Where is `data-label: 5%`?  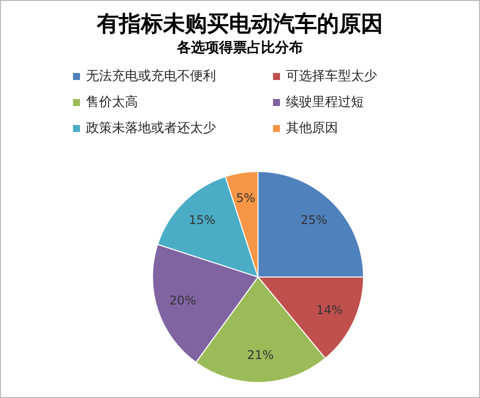 data-label: 5% is located at coordinates (246, 197).